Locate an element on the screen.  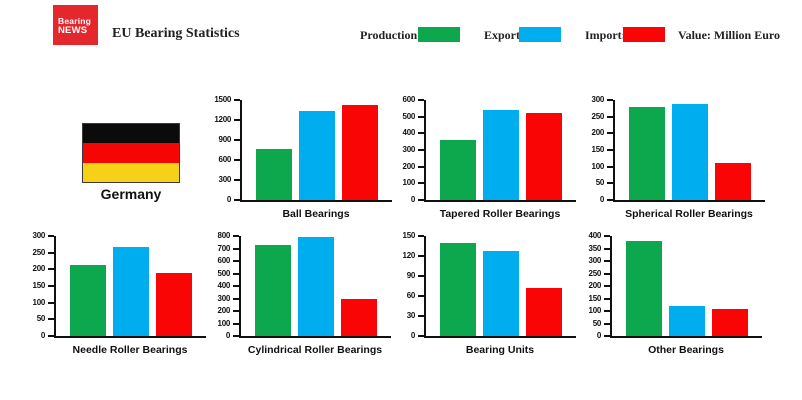
page-title: EU Bearing Statistics is located at coordinates (176, 33).